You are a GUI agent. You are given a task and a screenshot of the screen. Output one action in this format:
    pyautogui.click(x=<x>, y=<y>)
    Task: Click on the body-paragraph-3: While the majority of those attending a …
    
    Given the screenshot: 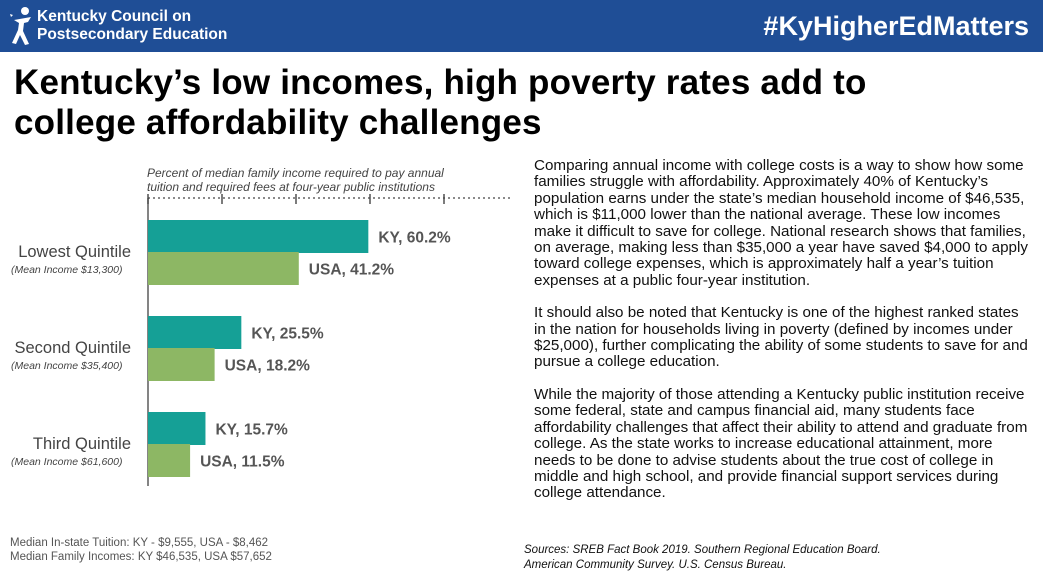 What is the action you would take?
    pyautogui.click(x=781, y=443)
    